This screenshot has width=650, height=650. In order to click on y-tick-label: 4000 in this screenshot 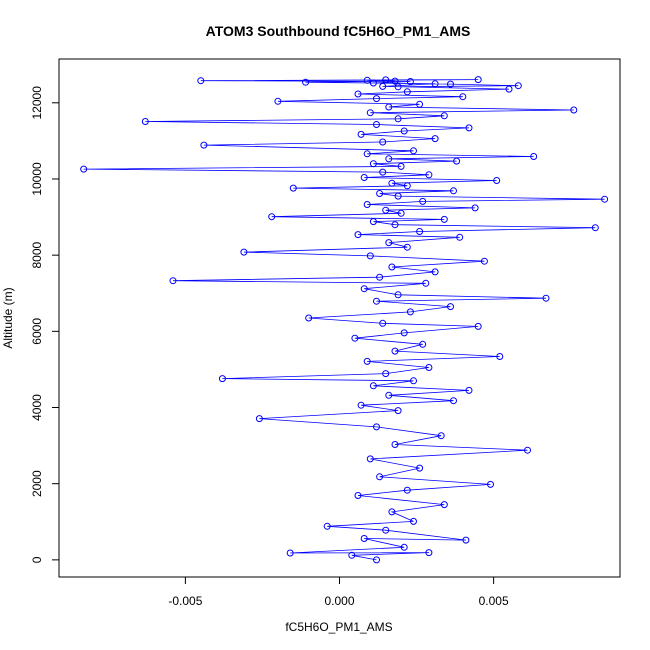, I will do `click(37, 407)`.